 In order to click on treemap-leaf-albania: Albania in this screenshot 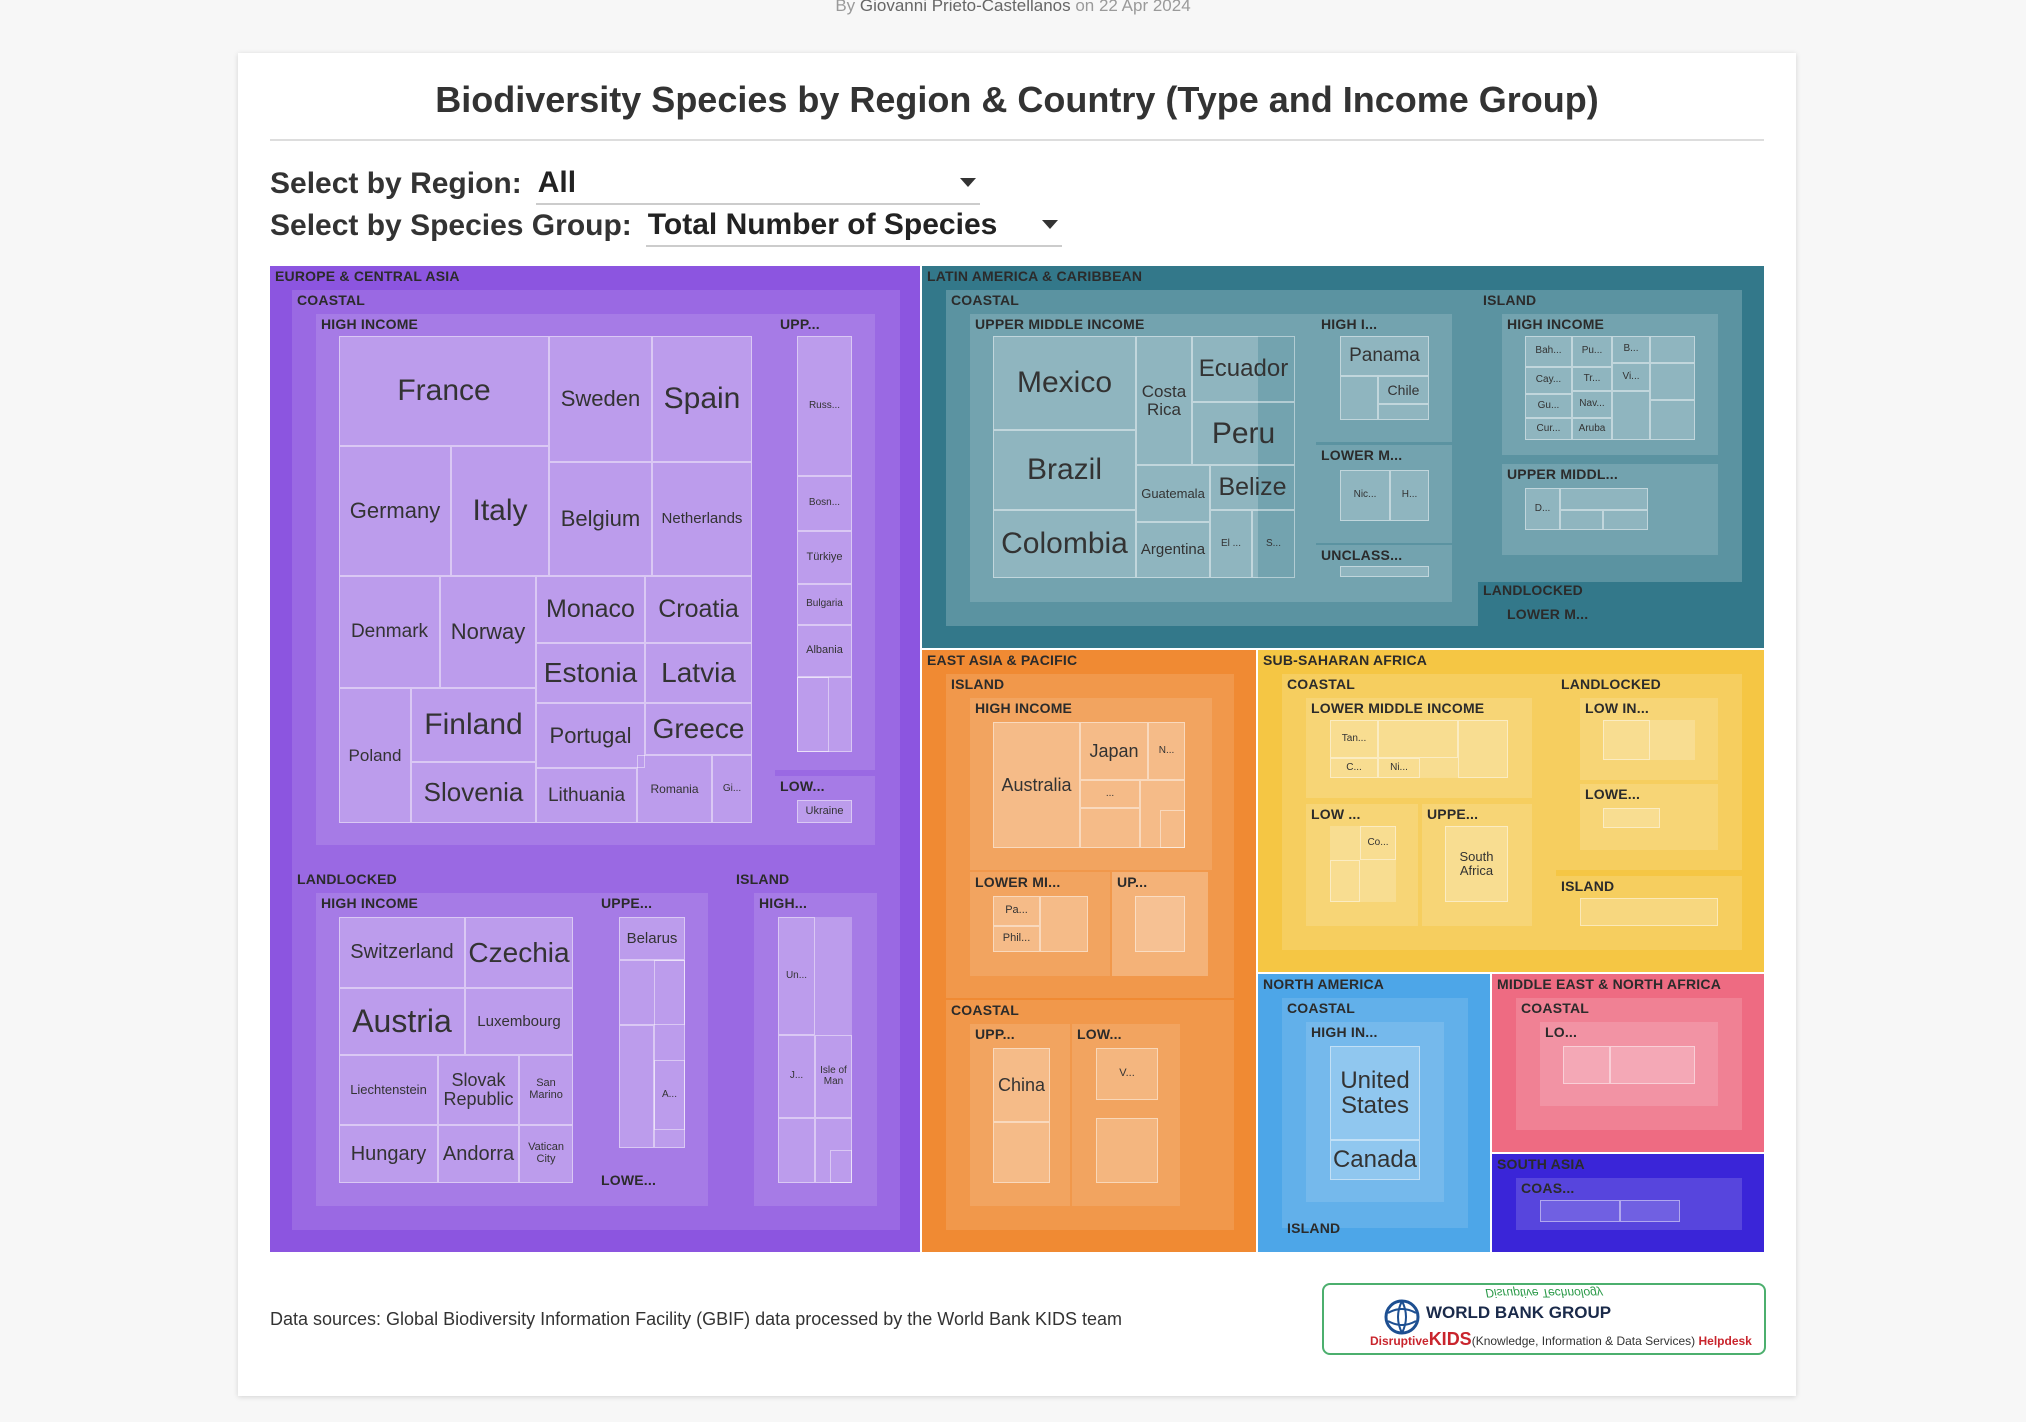, I will do `click(824, 651)`.